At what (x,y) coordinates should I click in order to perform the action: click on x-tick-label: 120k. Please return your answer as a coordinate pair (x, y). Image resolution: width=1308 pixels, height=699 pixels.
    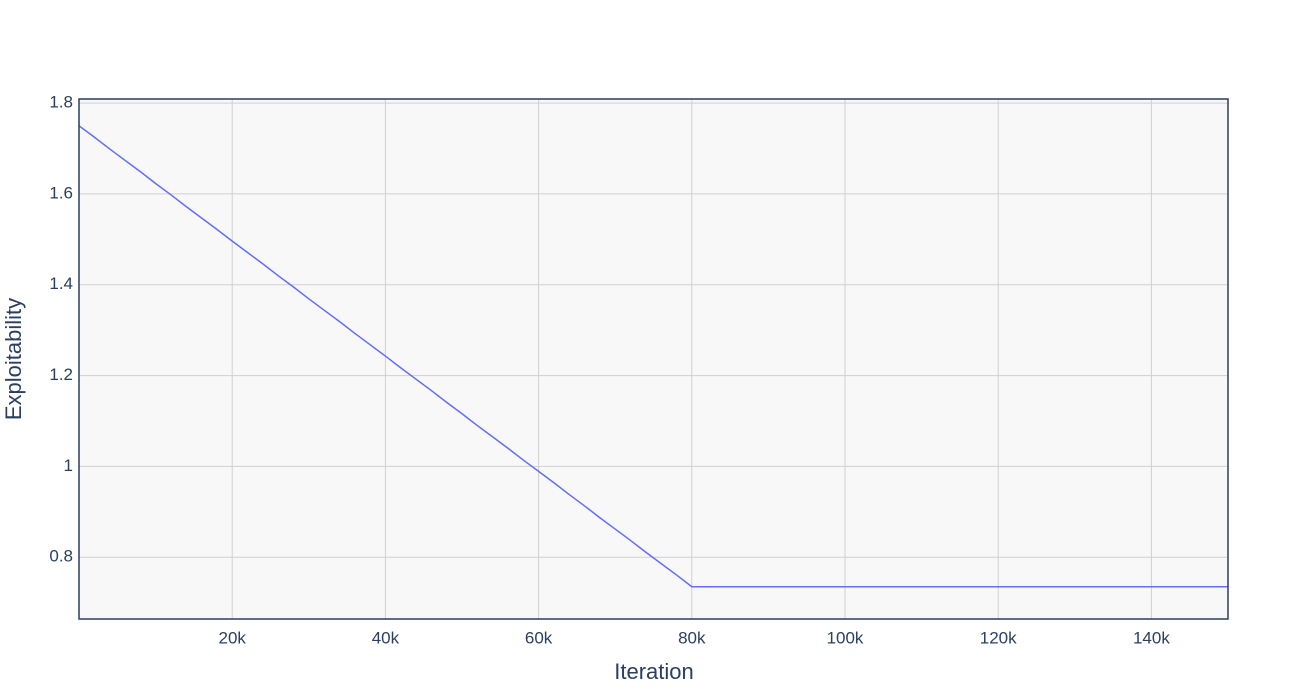
    Looking at the image, I should click on (998, 637).